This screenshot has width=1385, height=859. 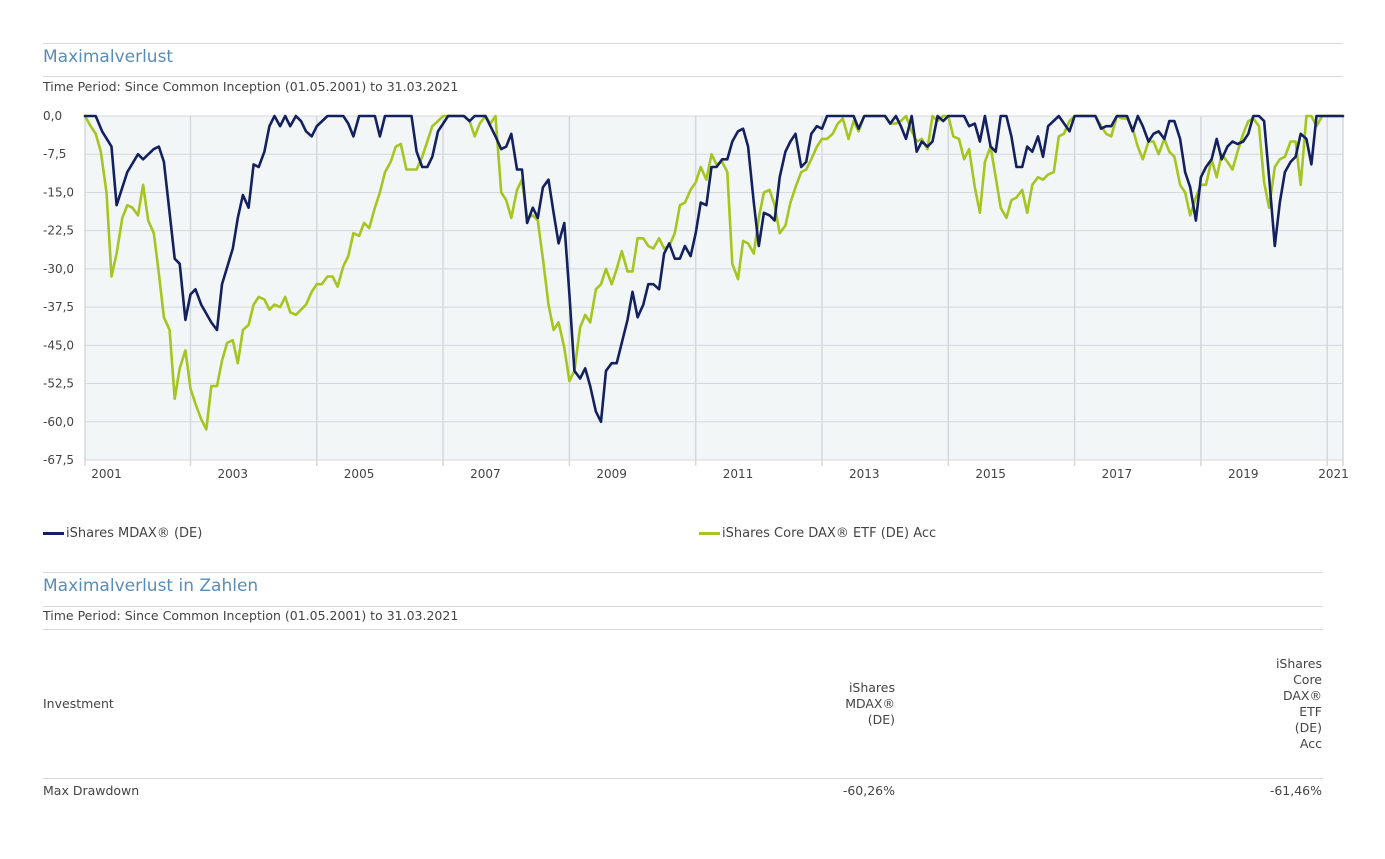 What do you see at coordinates (683, 572) in the screenshot?
I see `table-top-divider` at bounding box center [683, 572].